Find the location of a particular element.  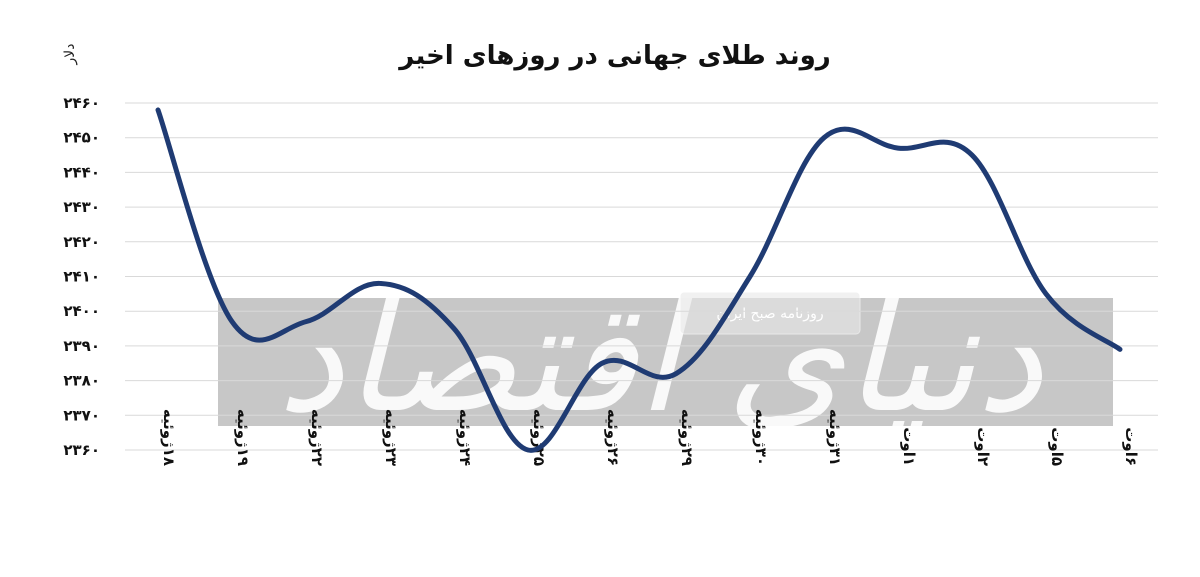

watermark-badge-text: روزنامه صبح ایران is located at coordinates (769, 314).